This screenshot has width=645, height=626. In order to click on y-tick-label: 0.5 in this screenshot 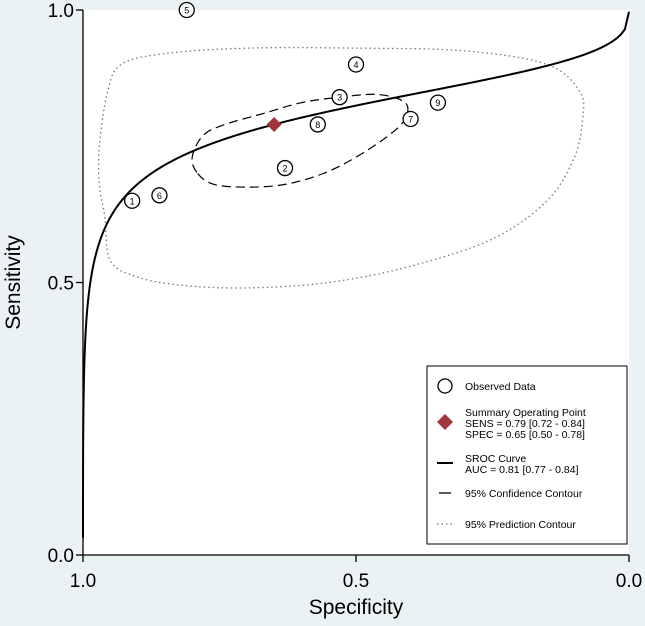, I will do `click(61, 284)`.